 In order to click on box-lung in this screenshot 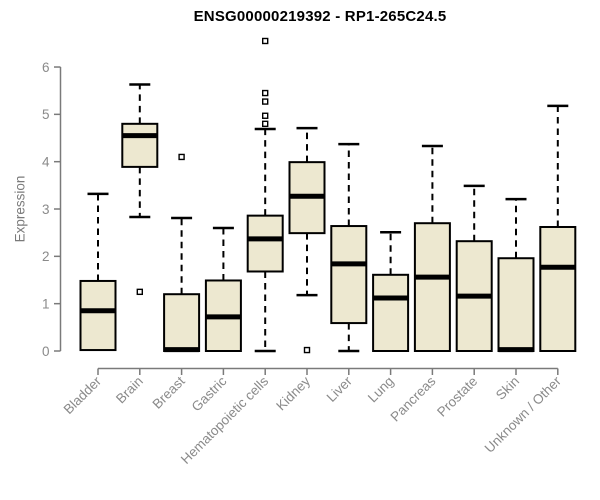, I will do `click(391, 291)`.